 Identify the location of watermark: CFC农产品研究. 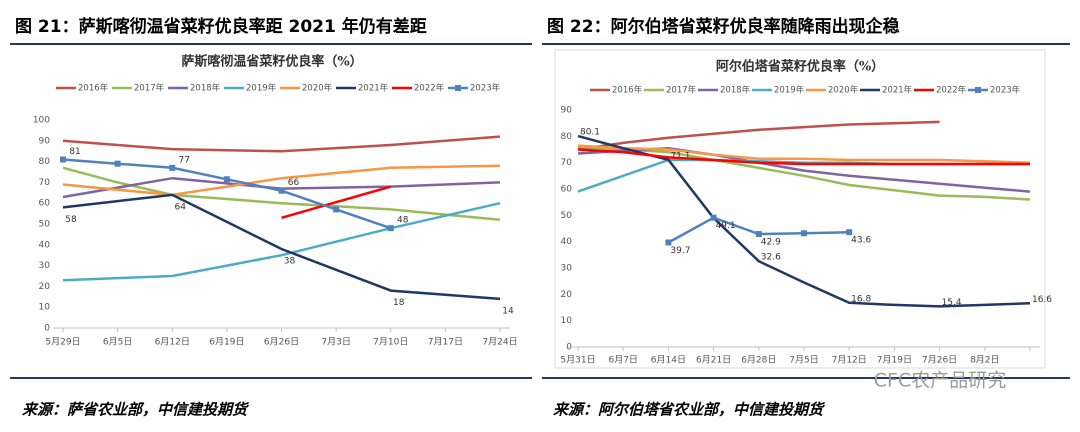
(940, 381).